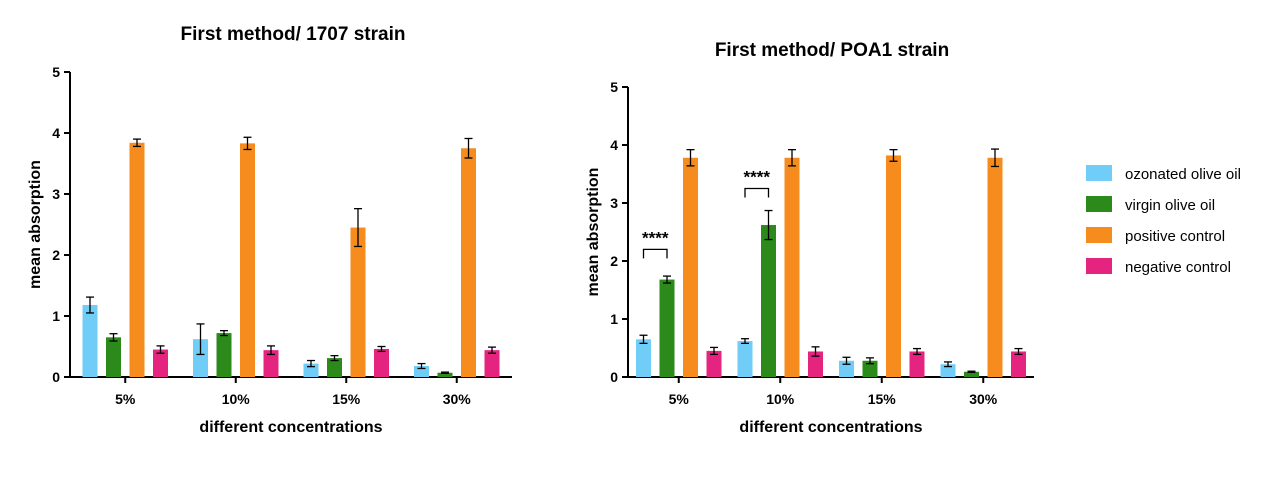 This screenshot has width=1286, height=482. I want to click on legend-label-negative-control: negative control, so click(1178, 267).